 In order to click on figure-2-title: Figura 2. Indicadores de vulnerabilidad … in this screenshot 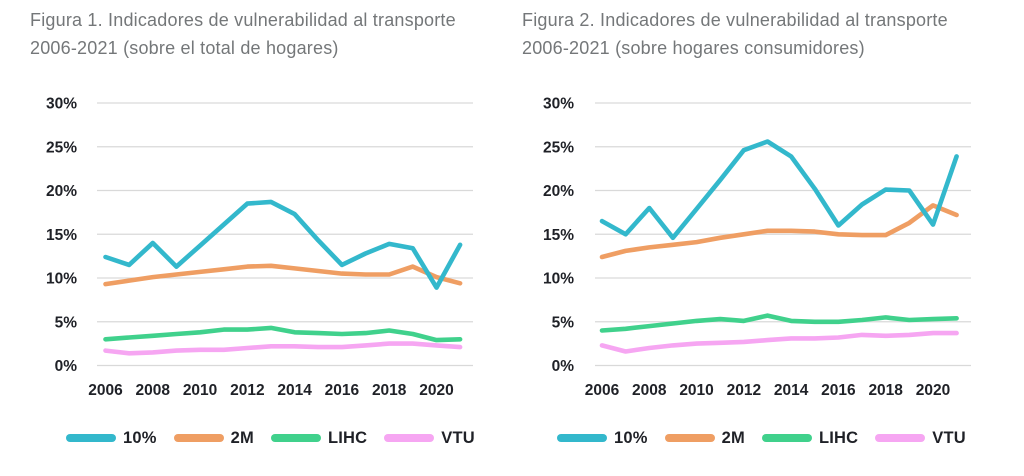, I will do `click(735, 34)`.